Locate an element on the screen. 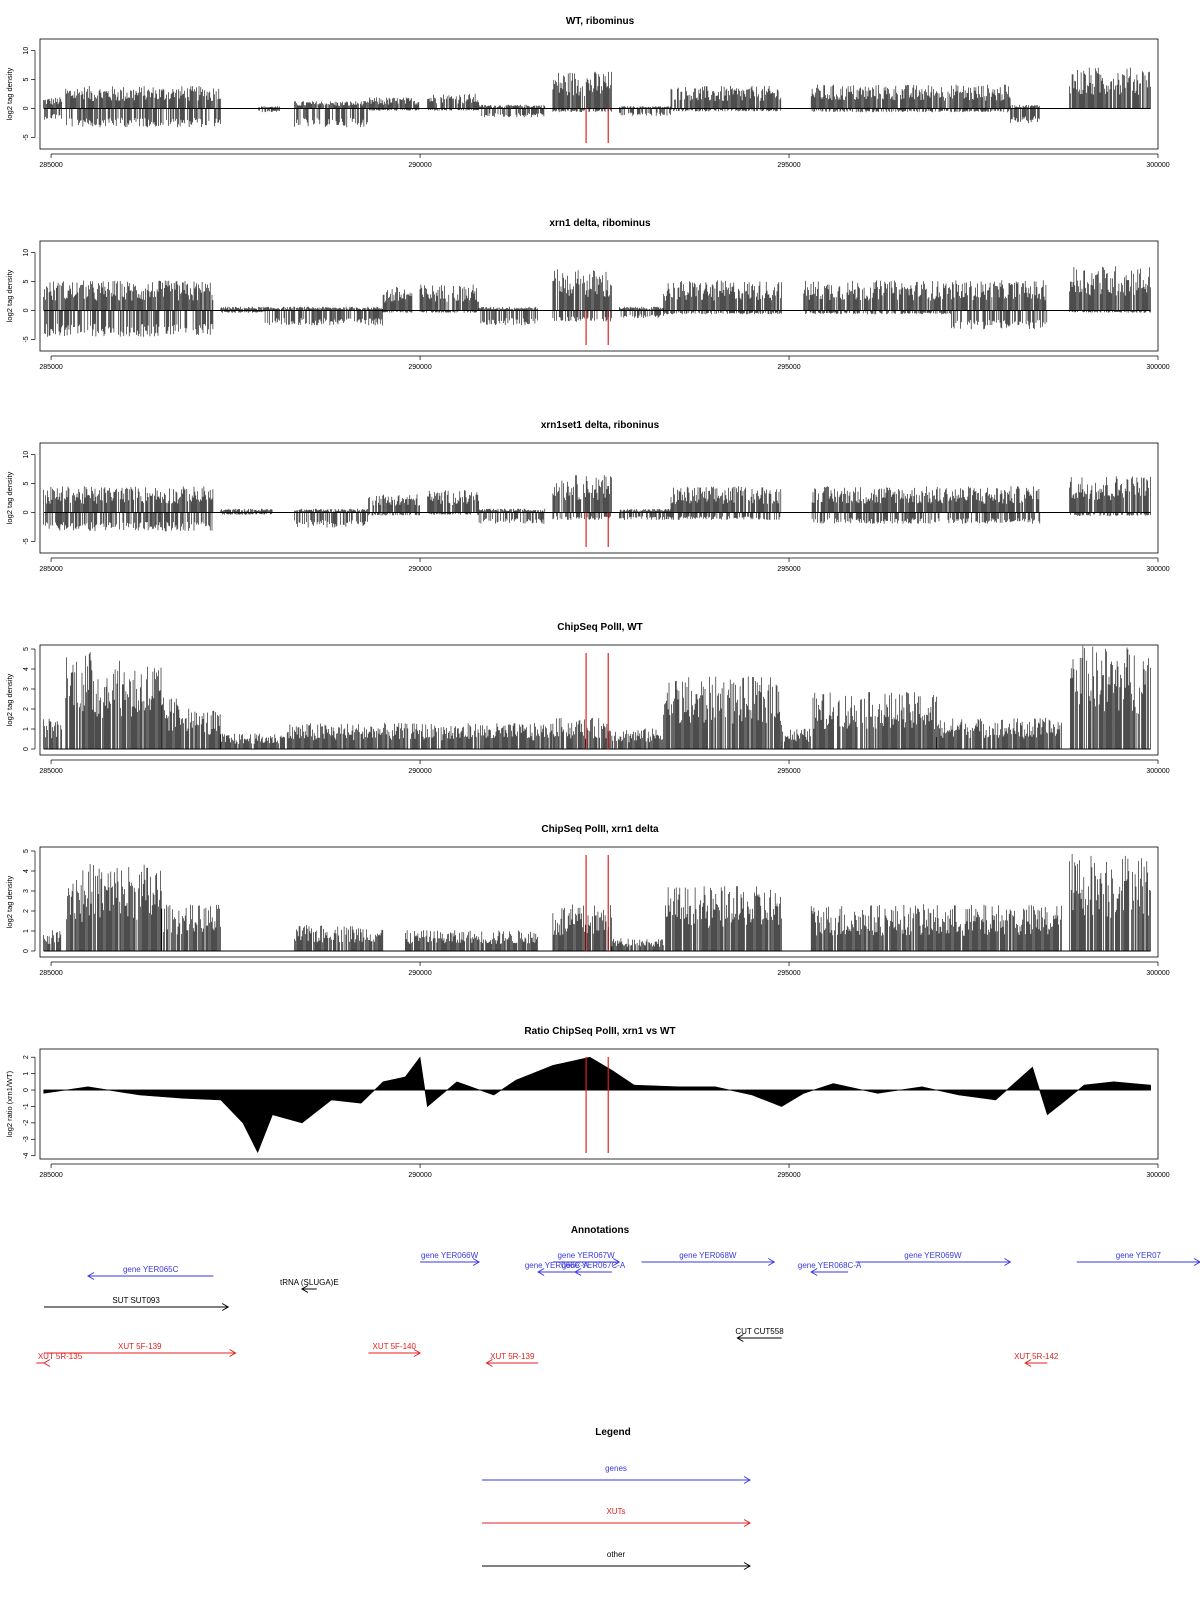  feature-label: XUT 5F-139 is located at coordinates (140, 1346).